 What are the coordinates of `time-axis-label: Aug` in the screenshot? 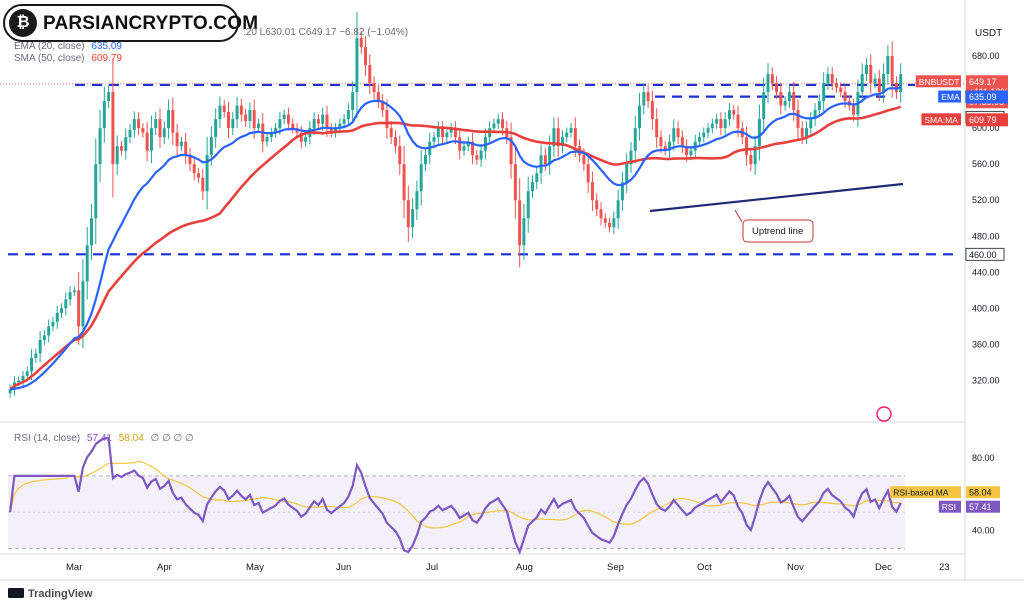 It's located at (524, 567).